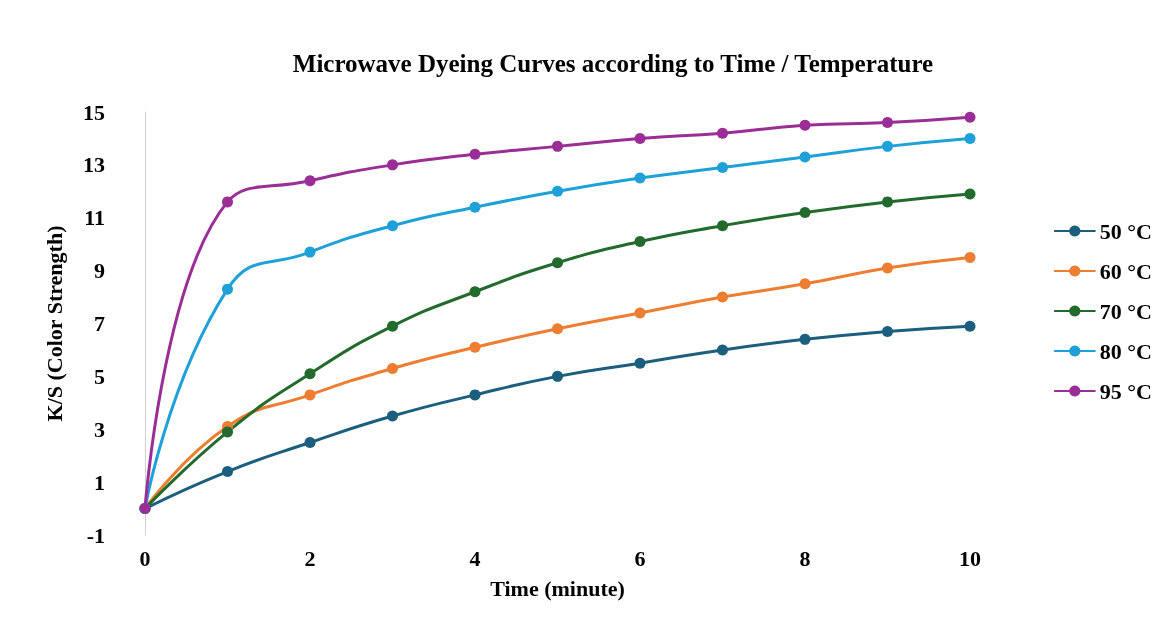 The image size is (1175, 622). Describe the element at coordinates (613, 63) in the screenshot. I see `chart-title: Microwave Dyeing Curves according to Time / Temperature` at that location.